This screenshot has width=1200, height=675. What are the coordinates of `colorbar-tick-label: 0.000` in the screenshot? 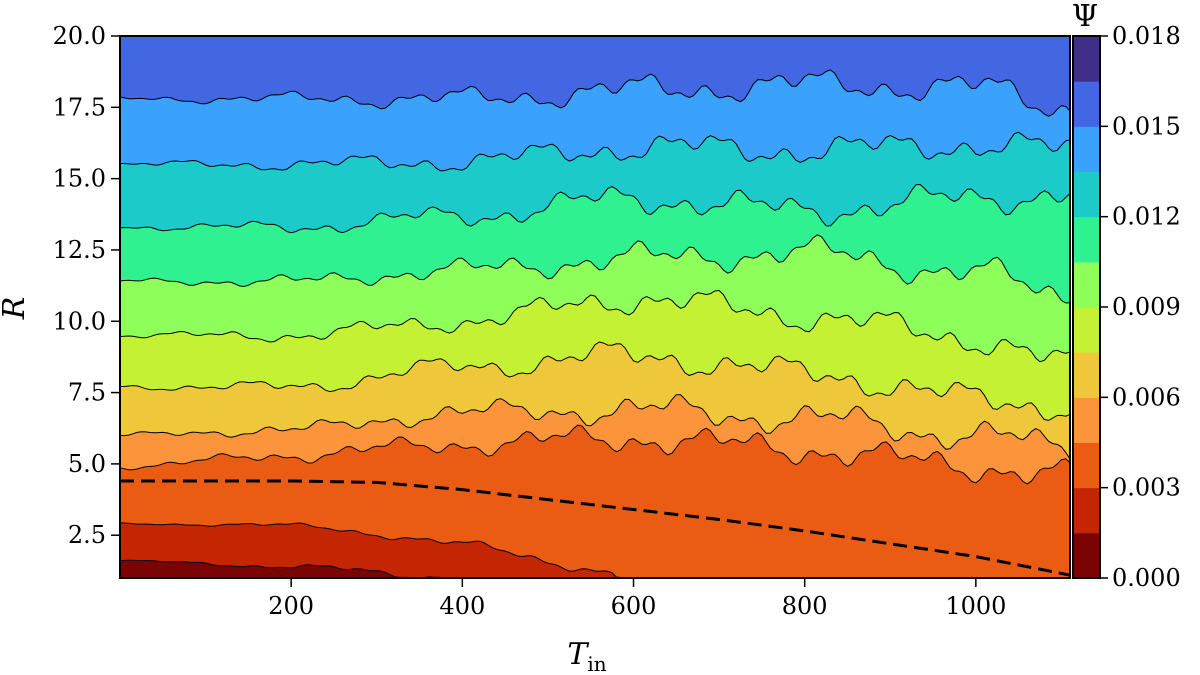 It's located at (1146, 578).